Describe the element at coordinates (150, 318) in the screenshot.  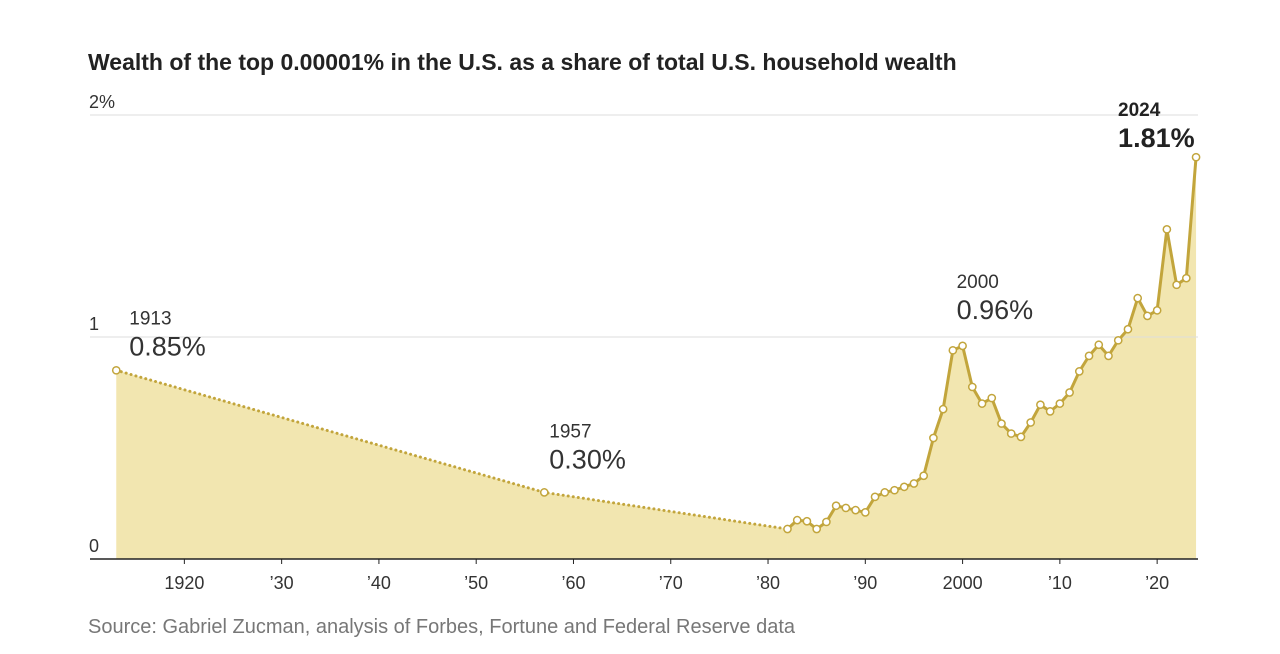
I see `annotation-year: 1913` at that location.